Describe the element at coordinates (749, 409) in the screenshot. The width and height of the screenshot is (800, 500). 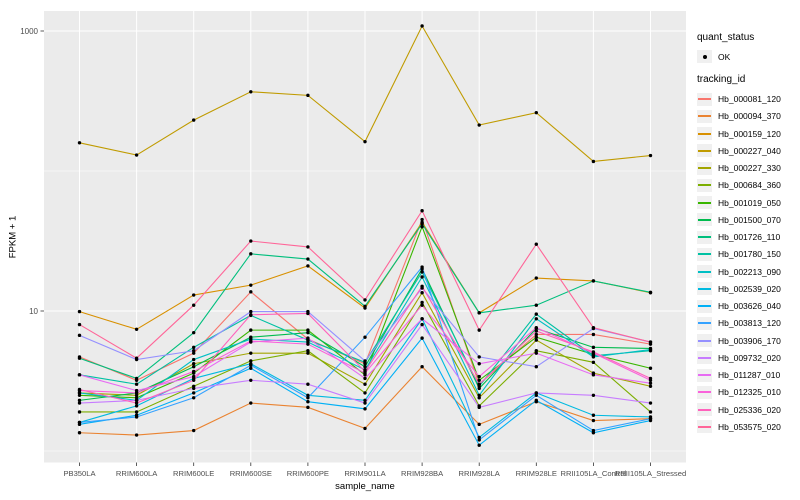
I see `legend-item-label: Hb_025336_020` at that location.